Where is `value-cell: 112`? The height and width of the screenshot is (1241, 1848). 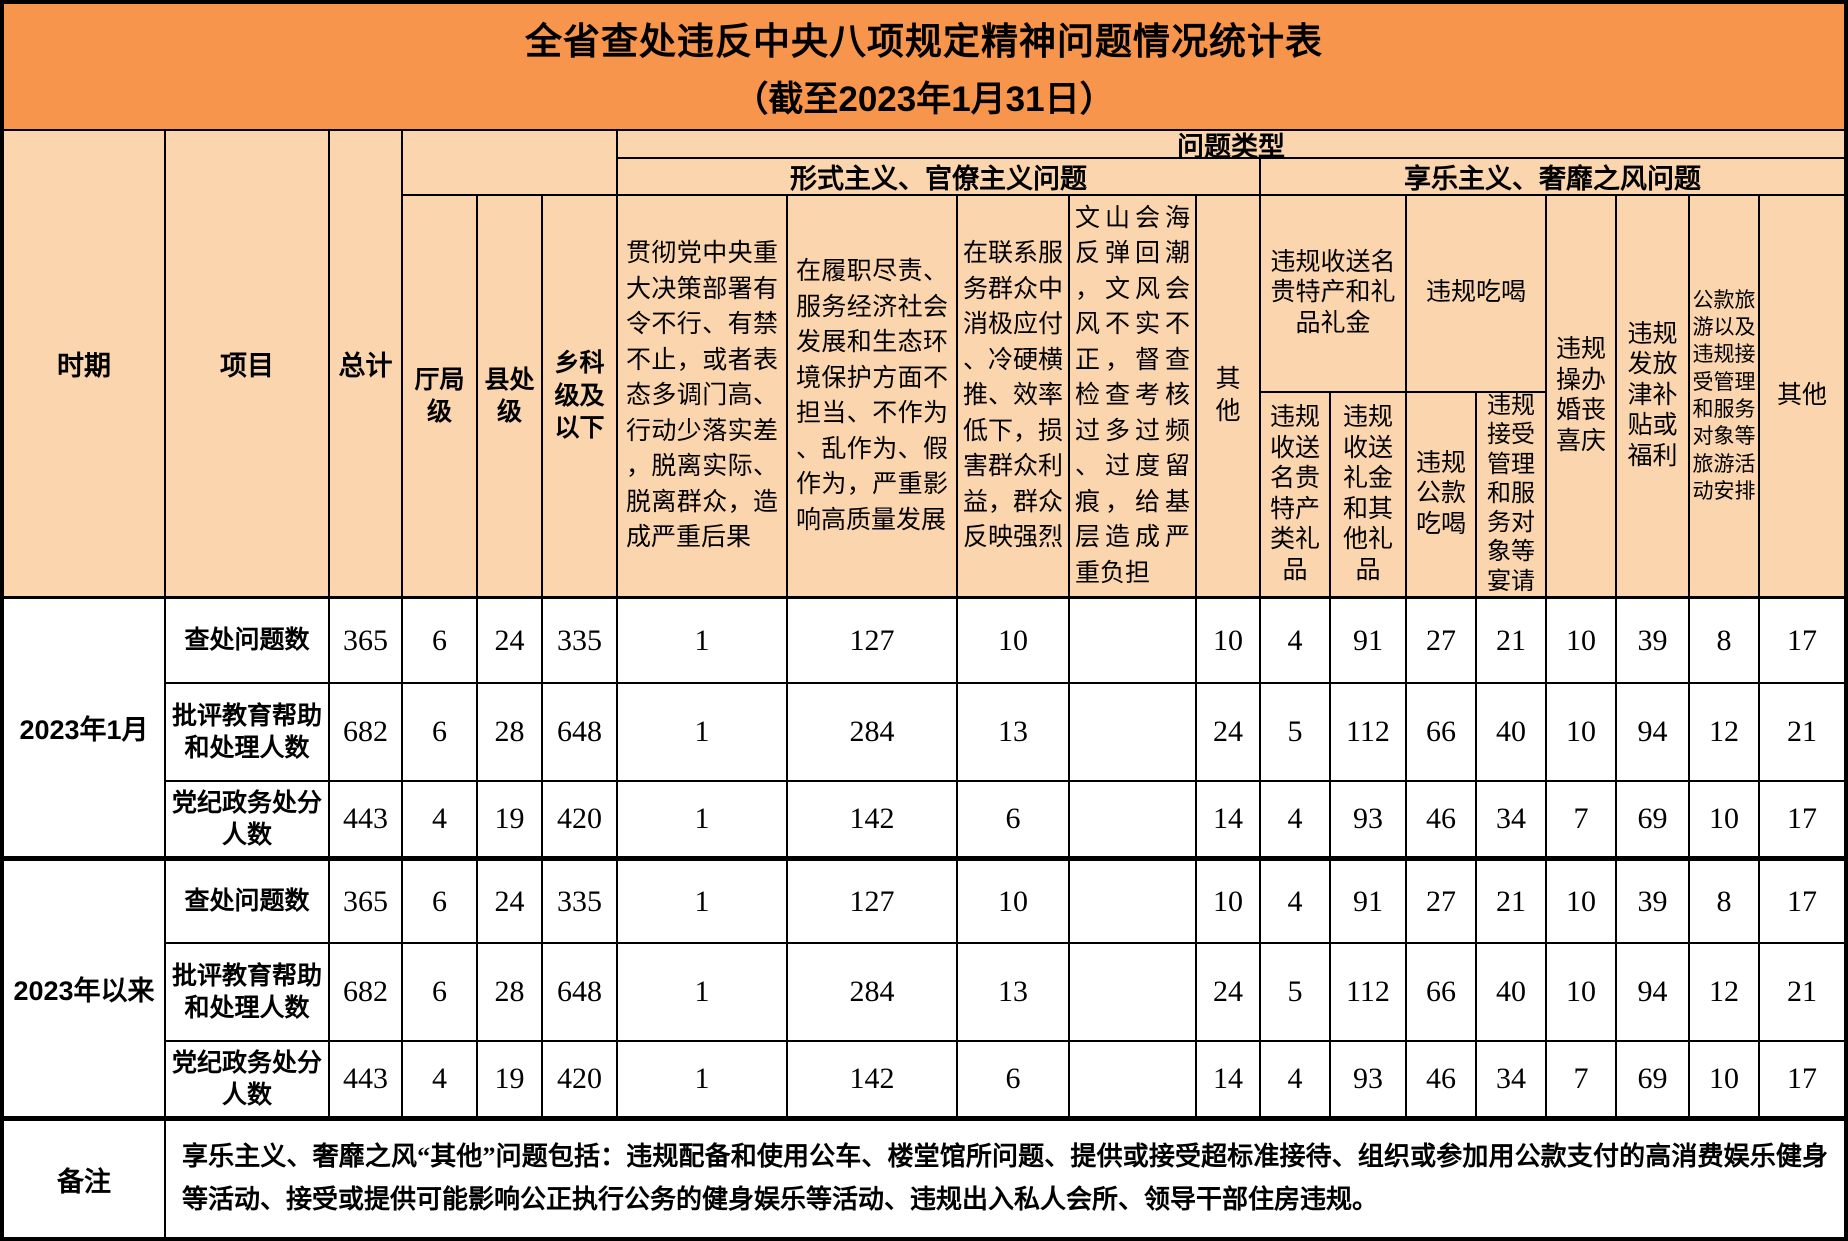
value-cell: 112 is located at coordinates (1369, 993).